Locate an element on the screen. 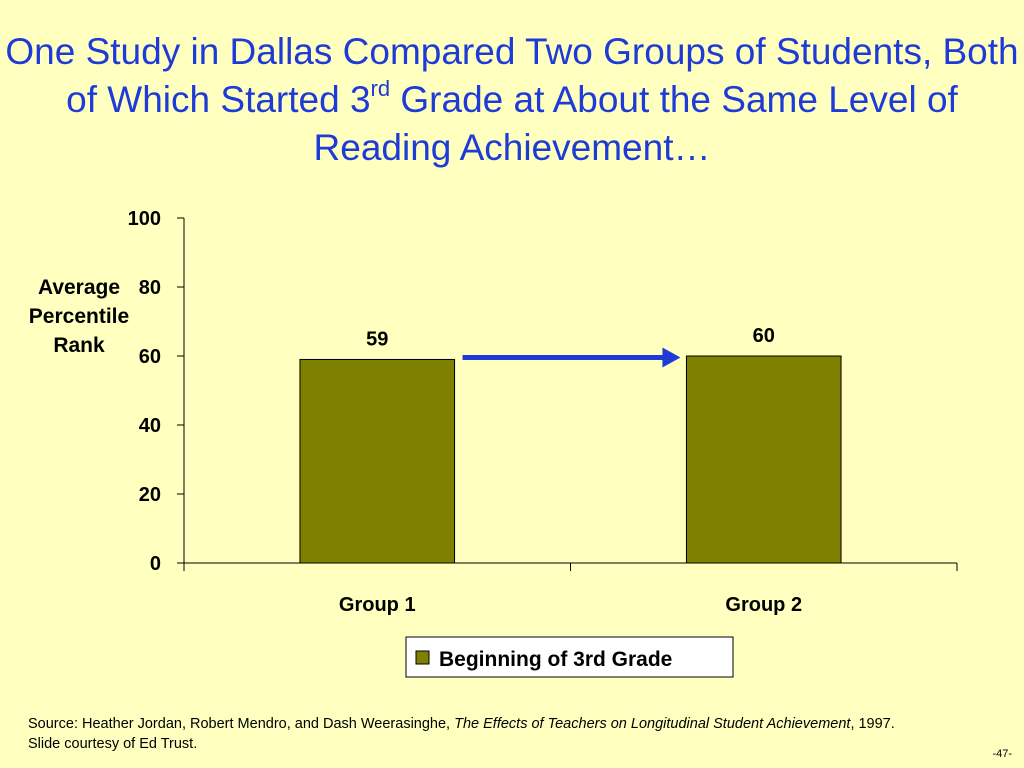  data-label: 59 is located at coordinates (377, 339).